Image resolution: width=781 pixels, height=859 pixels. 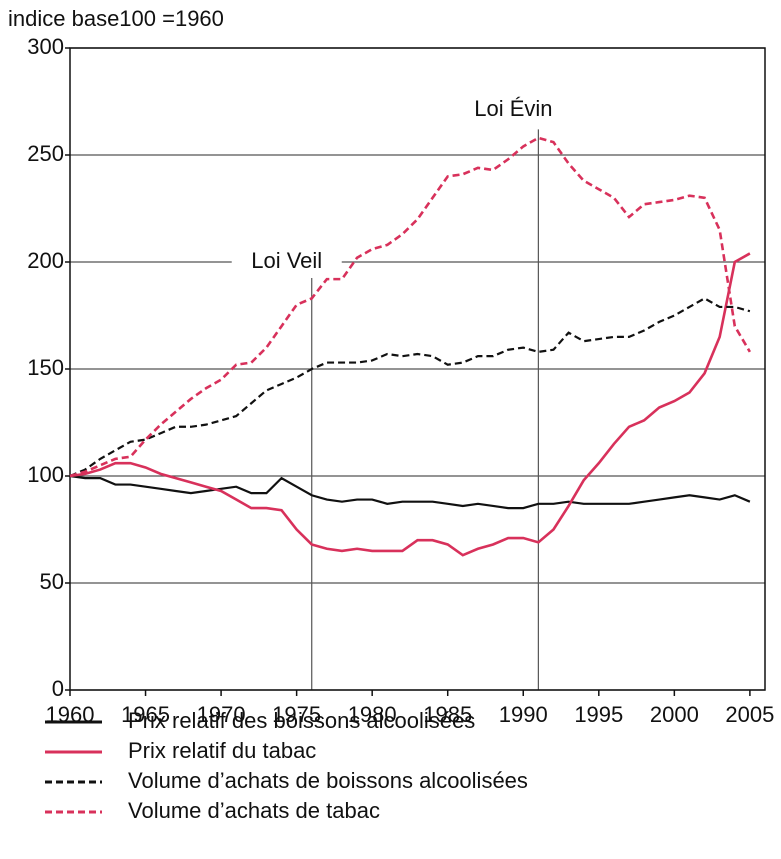 I want to click on y-axis-label: indice base100 =1960, so click(x=116, y=18).